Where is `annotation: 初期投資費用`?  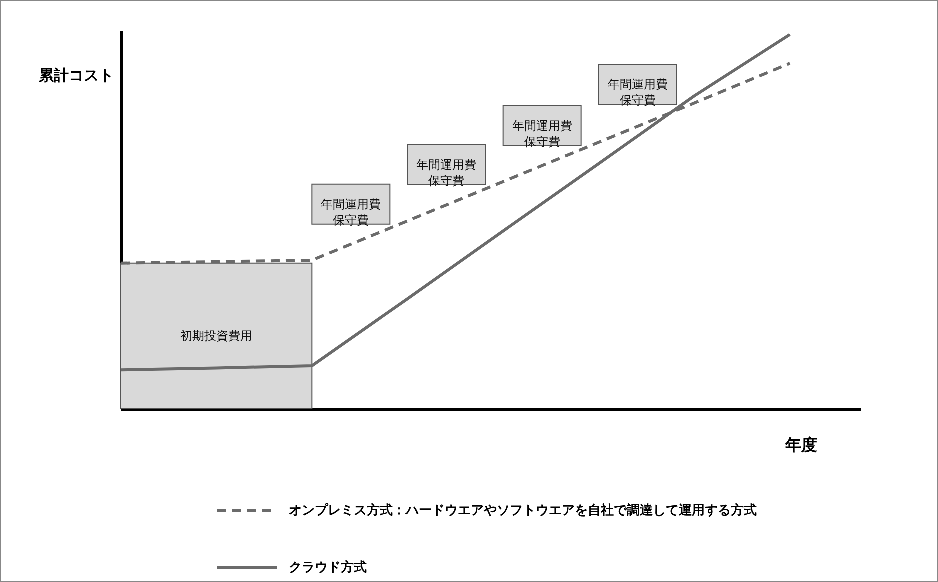 annotation: 初期投資費用 is located at coordinates (216, 336).